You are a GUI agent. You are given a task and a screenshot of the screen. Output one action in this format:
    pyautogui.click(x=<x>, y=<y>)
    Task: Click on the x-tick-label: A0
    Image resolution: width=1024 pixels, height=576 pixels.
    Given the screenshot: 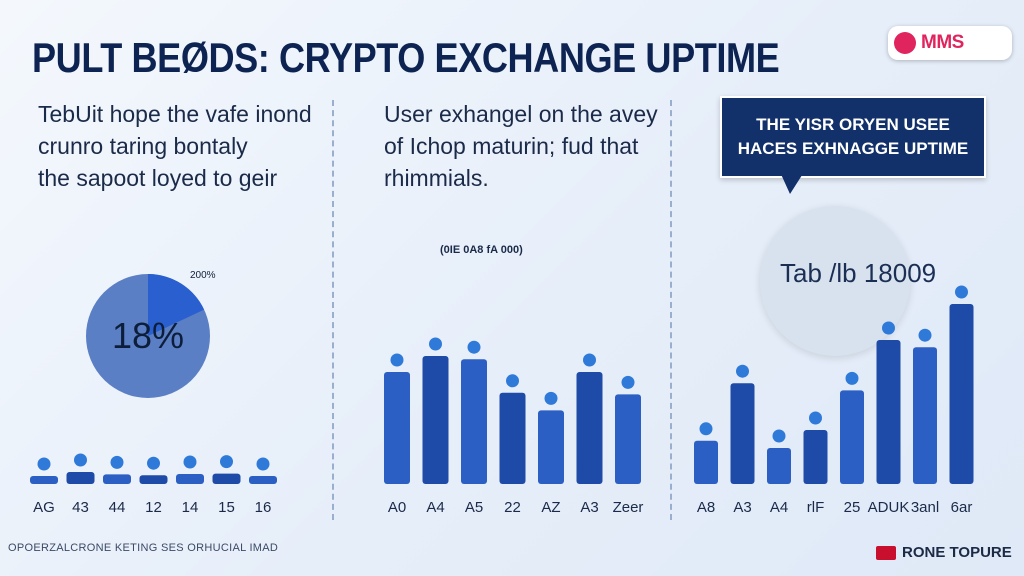 What is the action you would take?
    pyautogui.click(x=397, y=507)
    